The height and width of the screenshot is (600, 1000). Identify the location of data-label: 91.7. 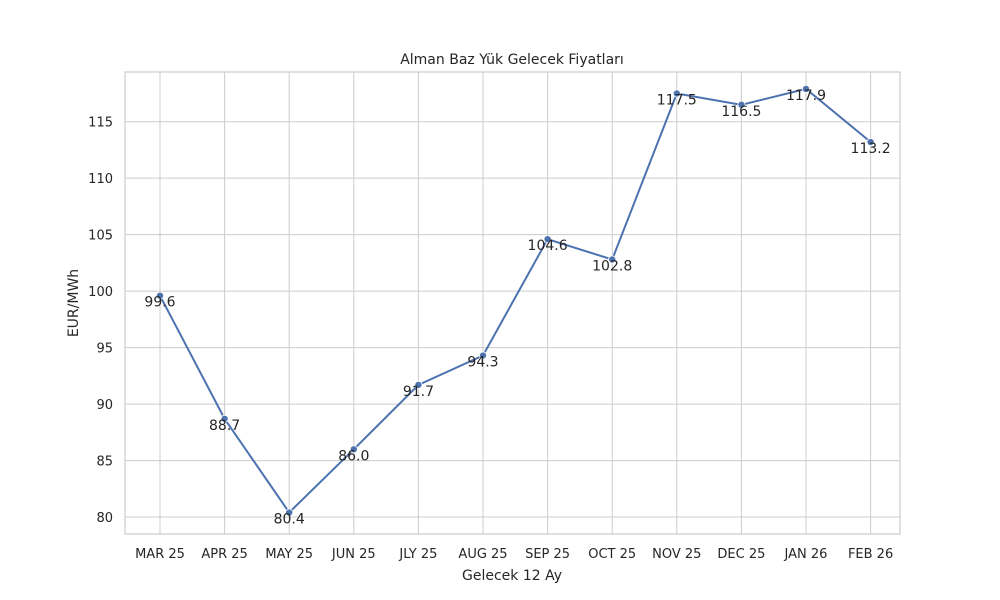
(418, 392).